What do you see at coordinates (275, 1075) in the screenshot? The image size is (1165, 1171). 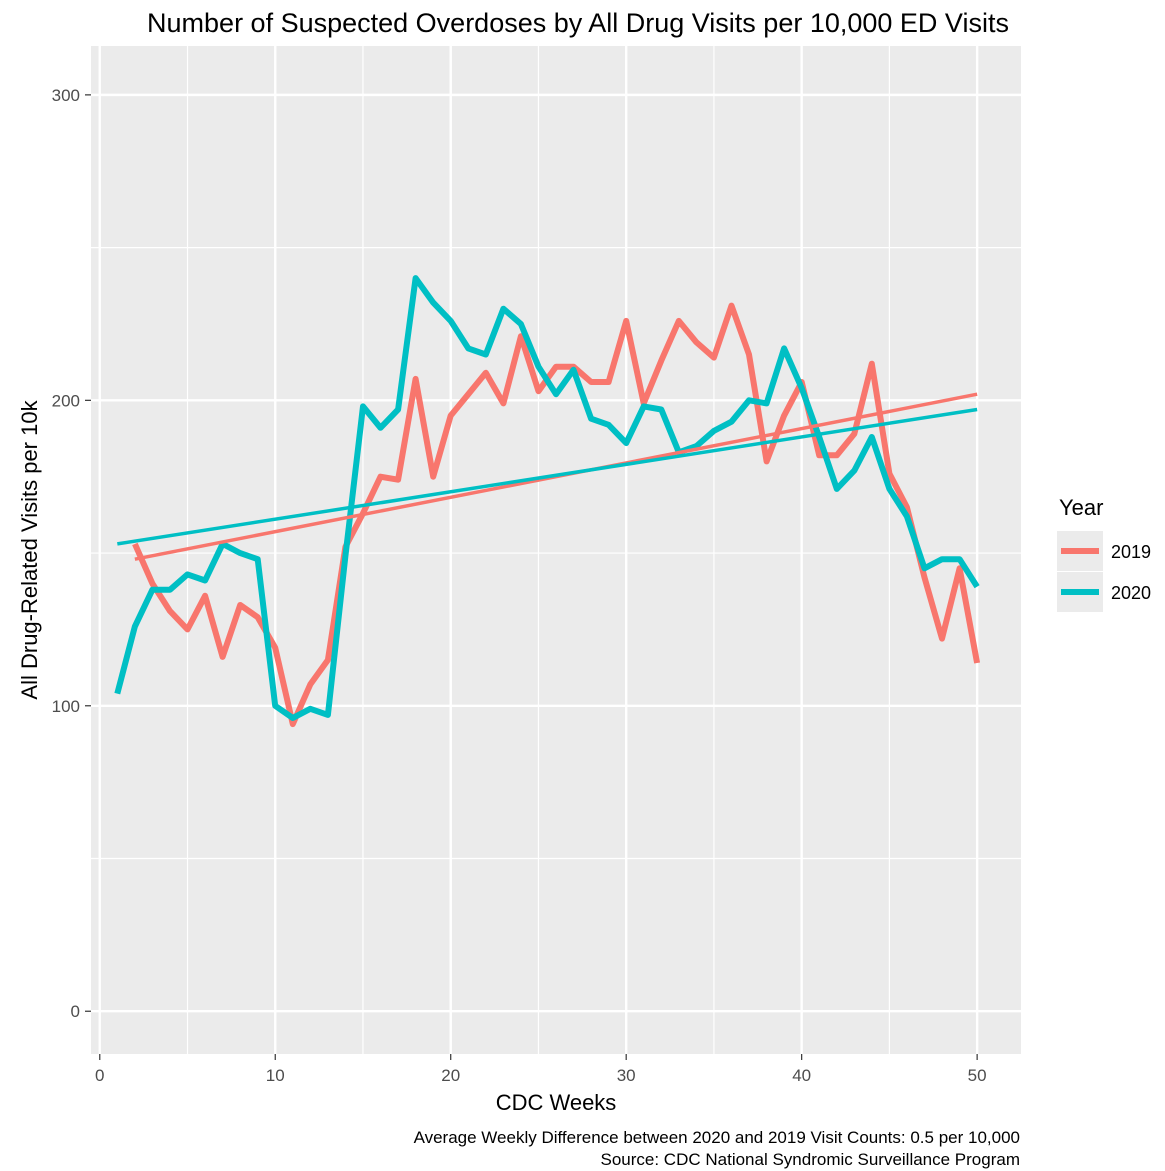 I see `x-tick-label: 10` at bounding box center [275, 1075].